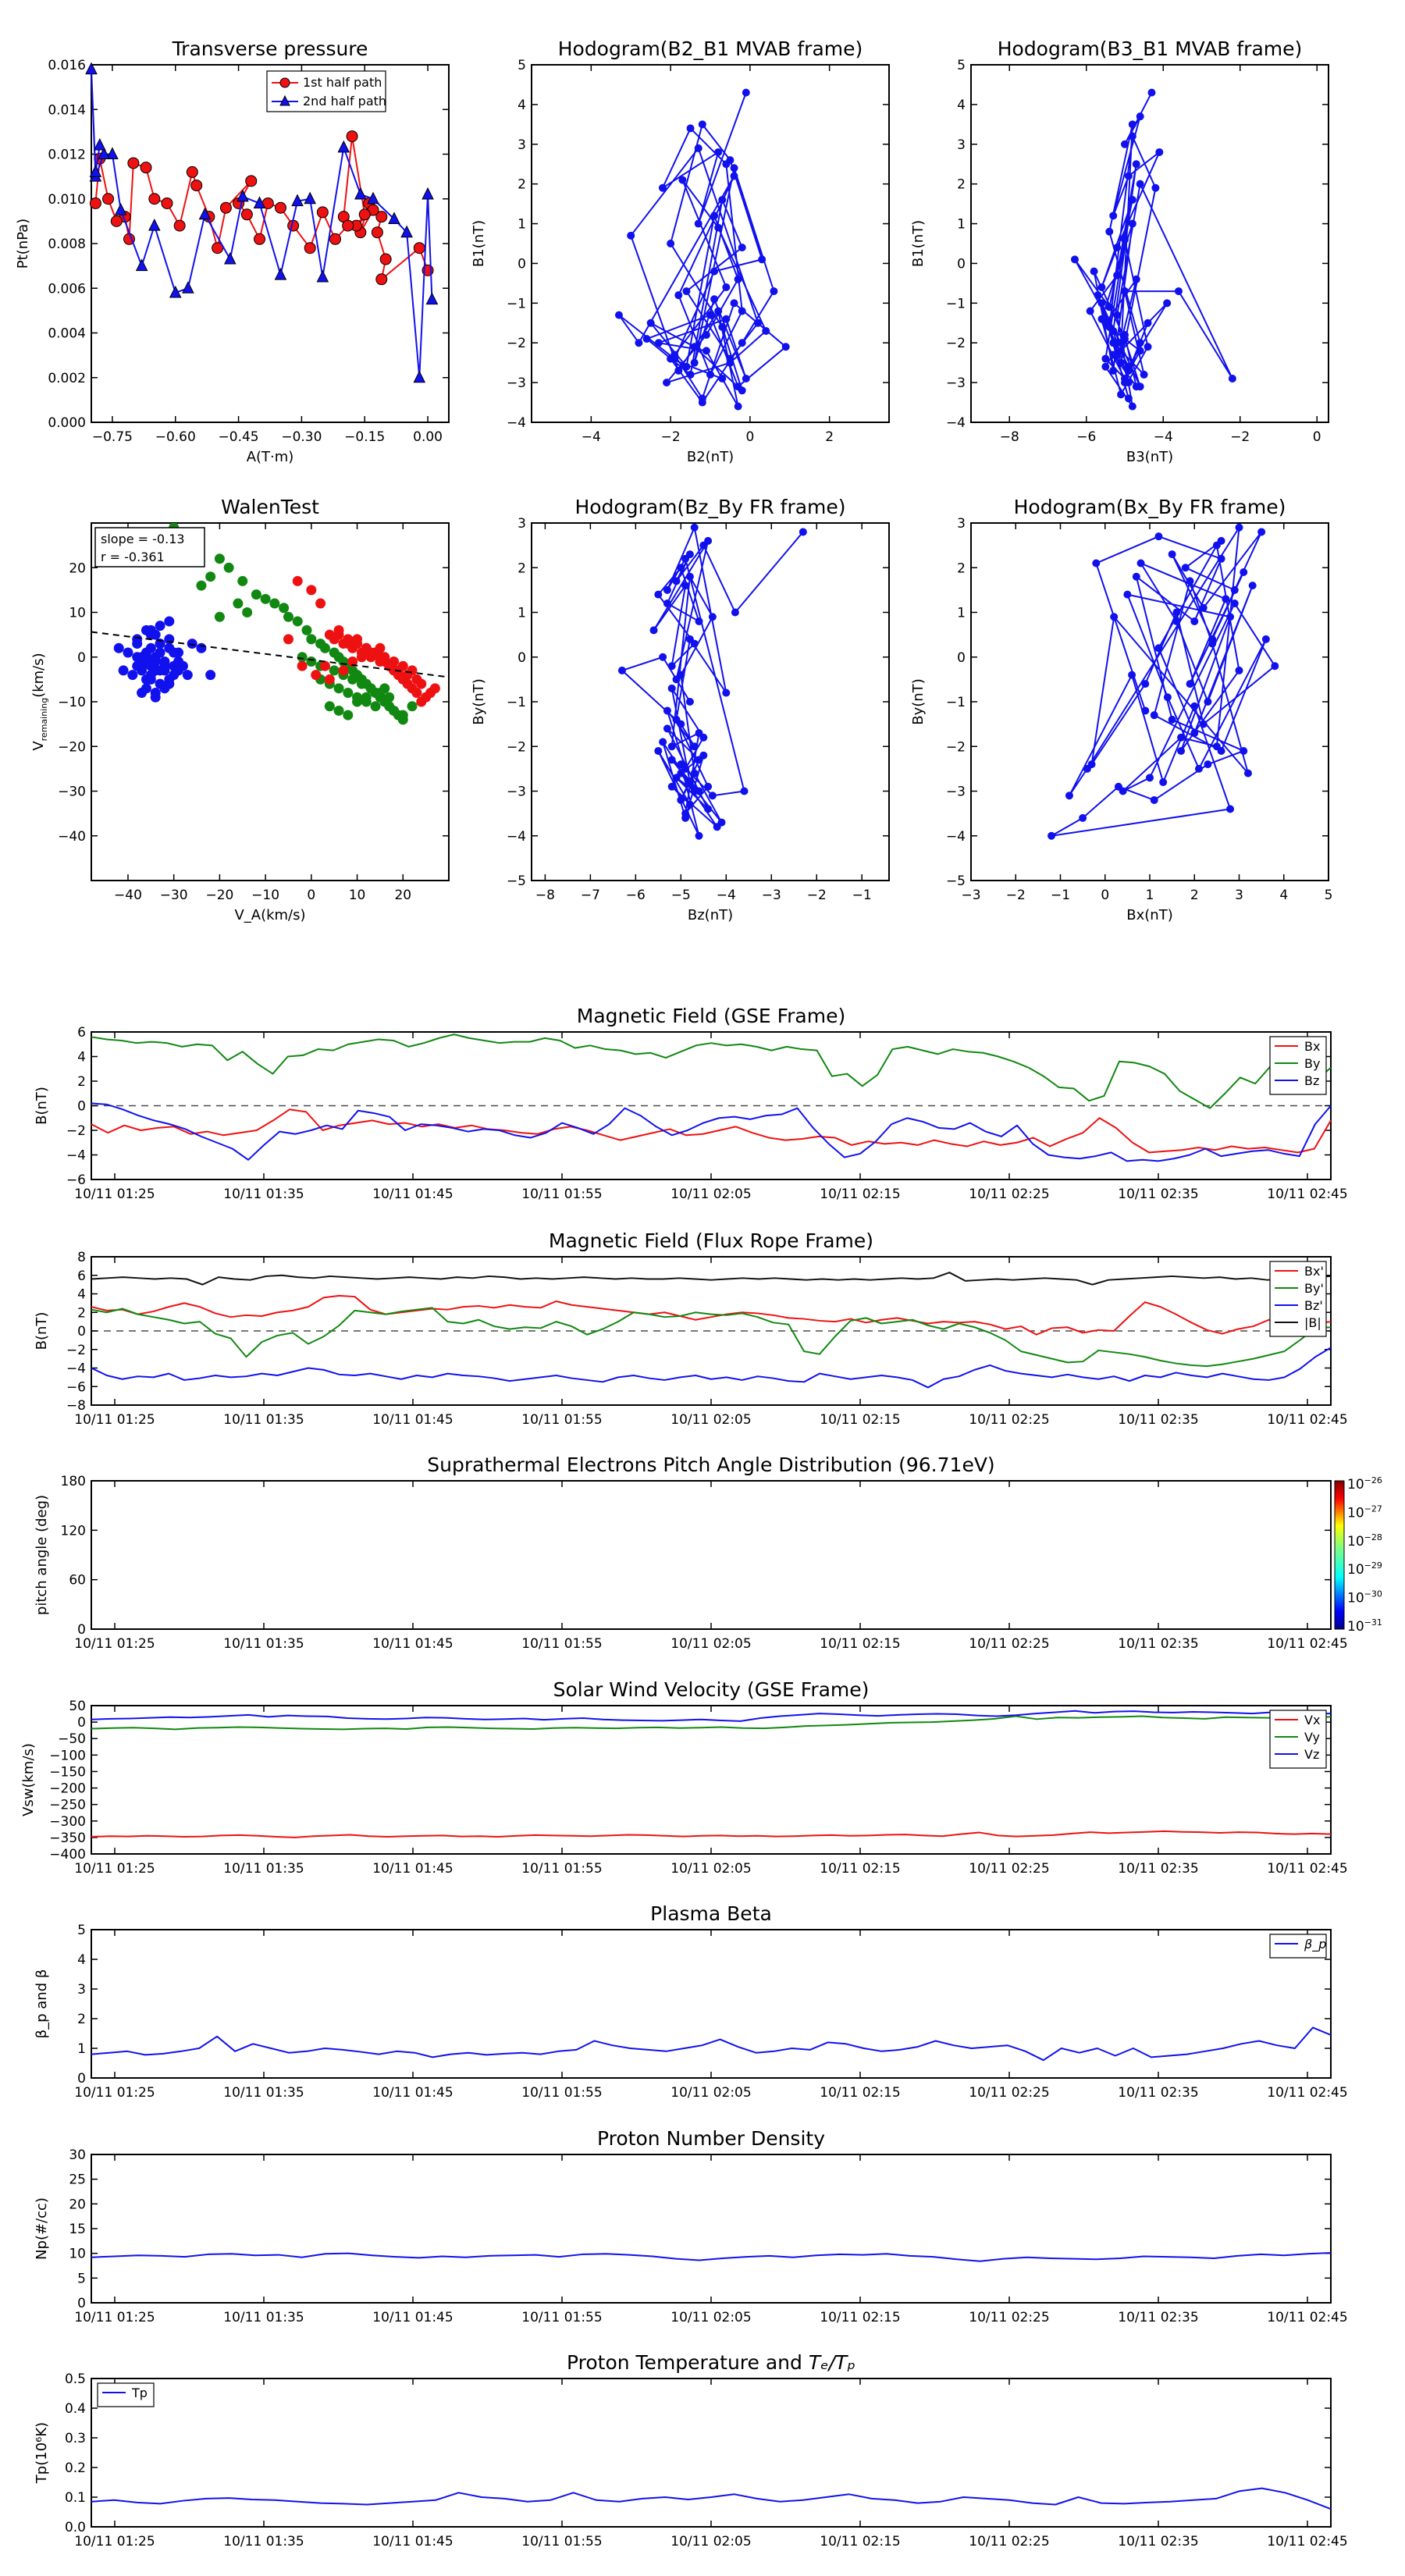 The image size is (1405, 2576). What do you see at coordinates (263, 2317) in the screenshot?
I see `time-tick-label: 10/11 01:35` at bounding box center [263, 2317].